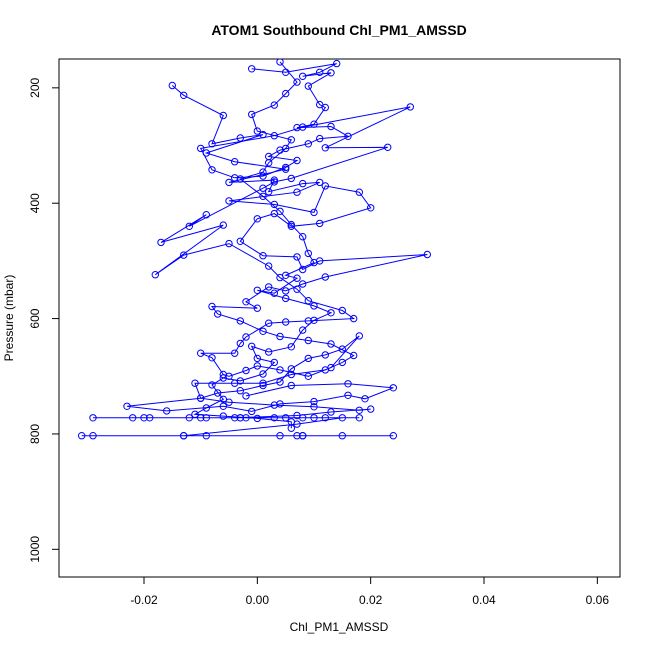  Describe the element at coordinates (35, 203) in the screenshot. I see `y-tick-label: 400` at that location.